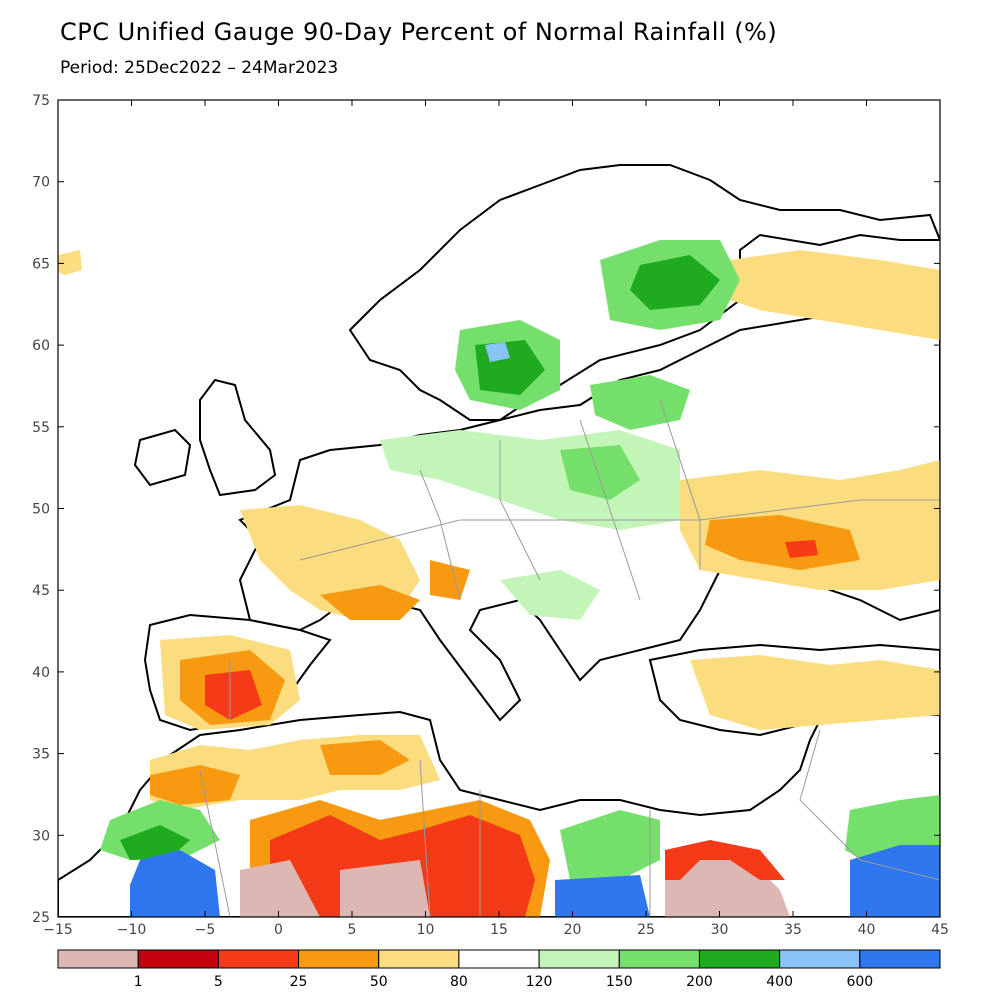 This screenshot has width=1000, height=1000. I want to click on colorbar-label: 120, so click(539, 982).